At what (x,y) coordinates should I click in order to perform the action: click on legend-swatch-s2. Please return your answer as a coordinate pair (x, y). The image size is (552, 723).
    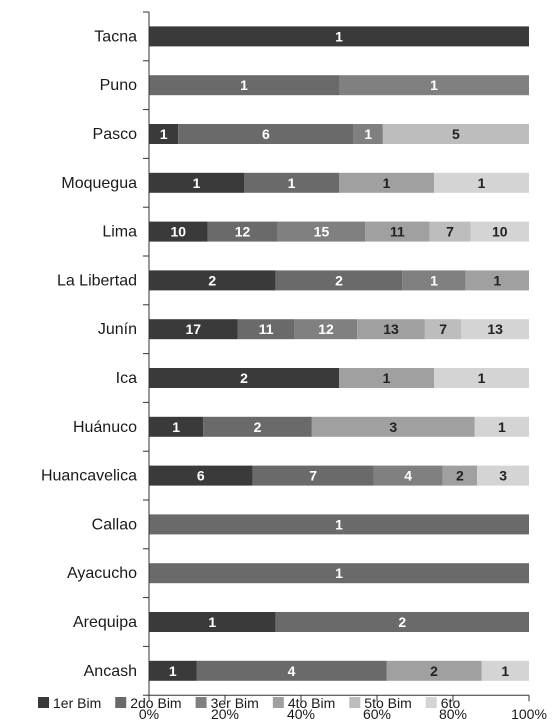
    Looking at the image, I should click on (121, 702).